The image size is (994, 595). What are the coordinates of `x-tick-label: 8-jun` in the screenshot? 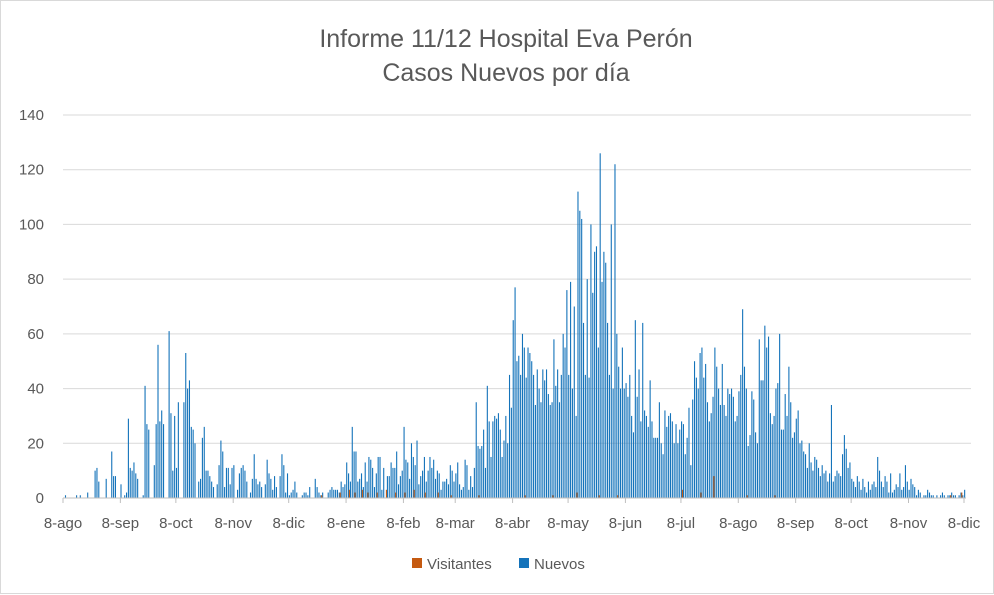 It's located at (625, 523).